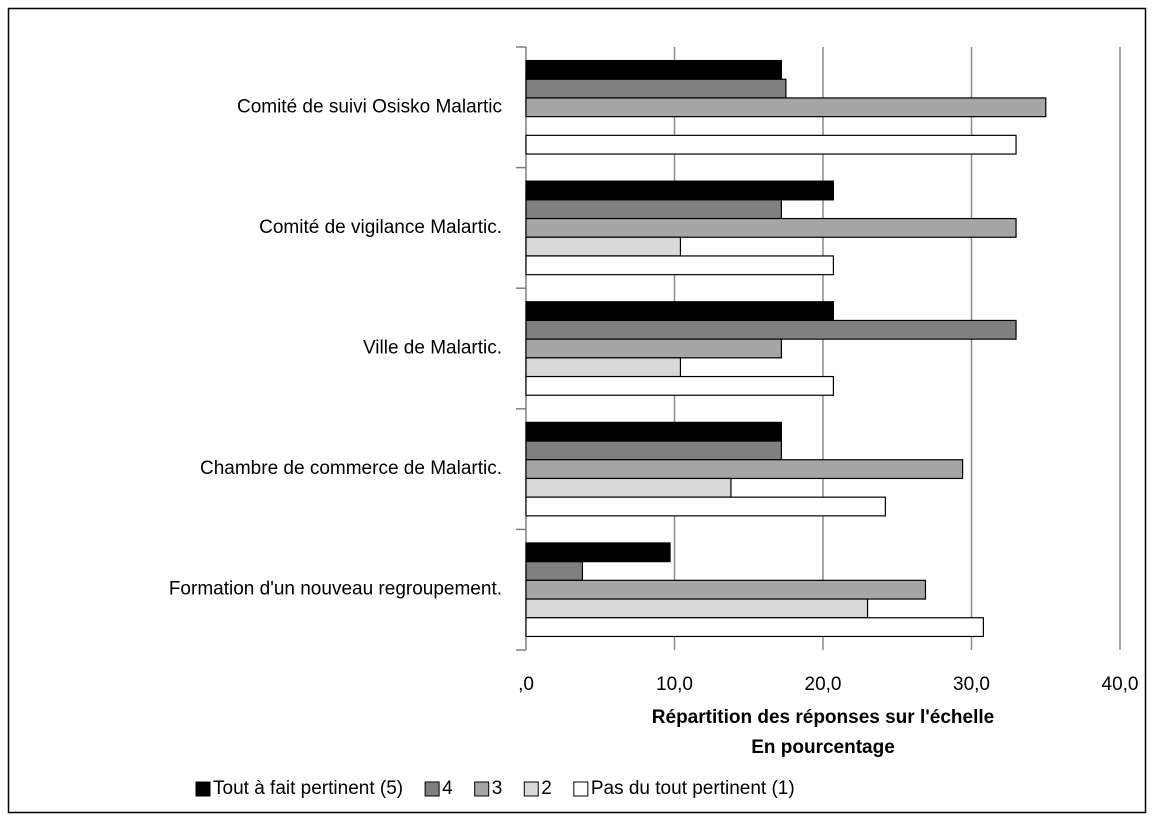  I want to click on x-tick-label: 30,0, so click(971, 684).